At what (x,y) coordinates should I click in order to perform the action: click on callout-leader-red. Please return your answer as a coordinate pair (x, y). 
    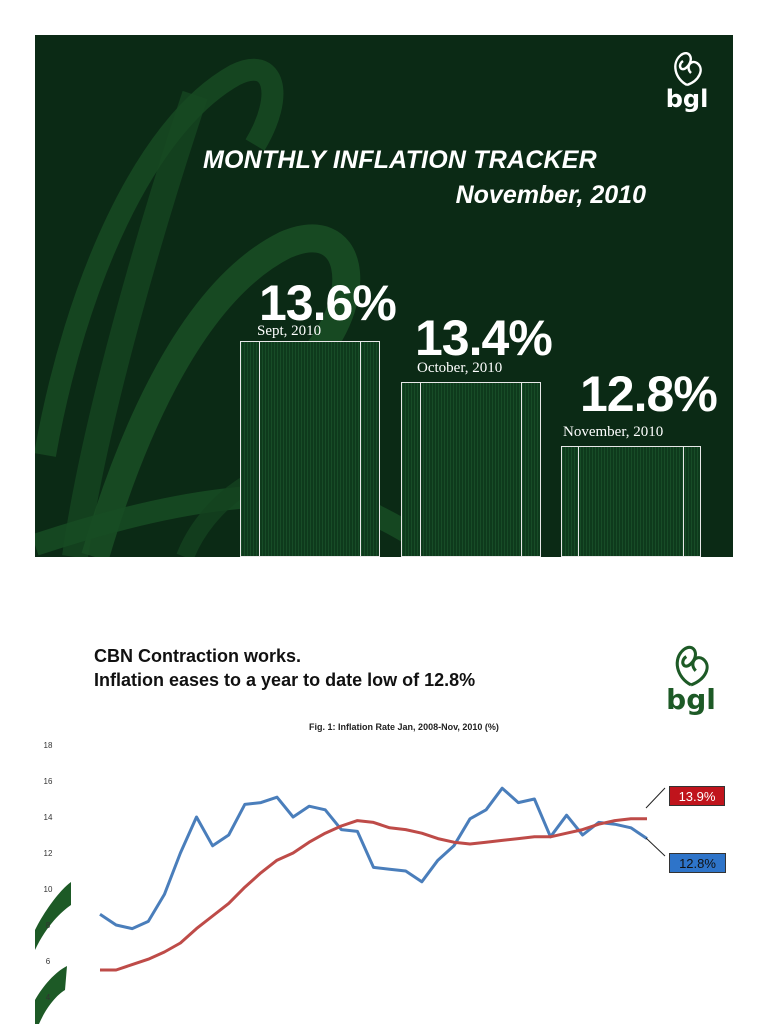
    Looking at the image, I should click on (655, 798).